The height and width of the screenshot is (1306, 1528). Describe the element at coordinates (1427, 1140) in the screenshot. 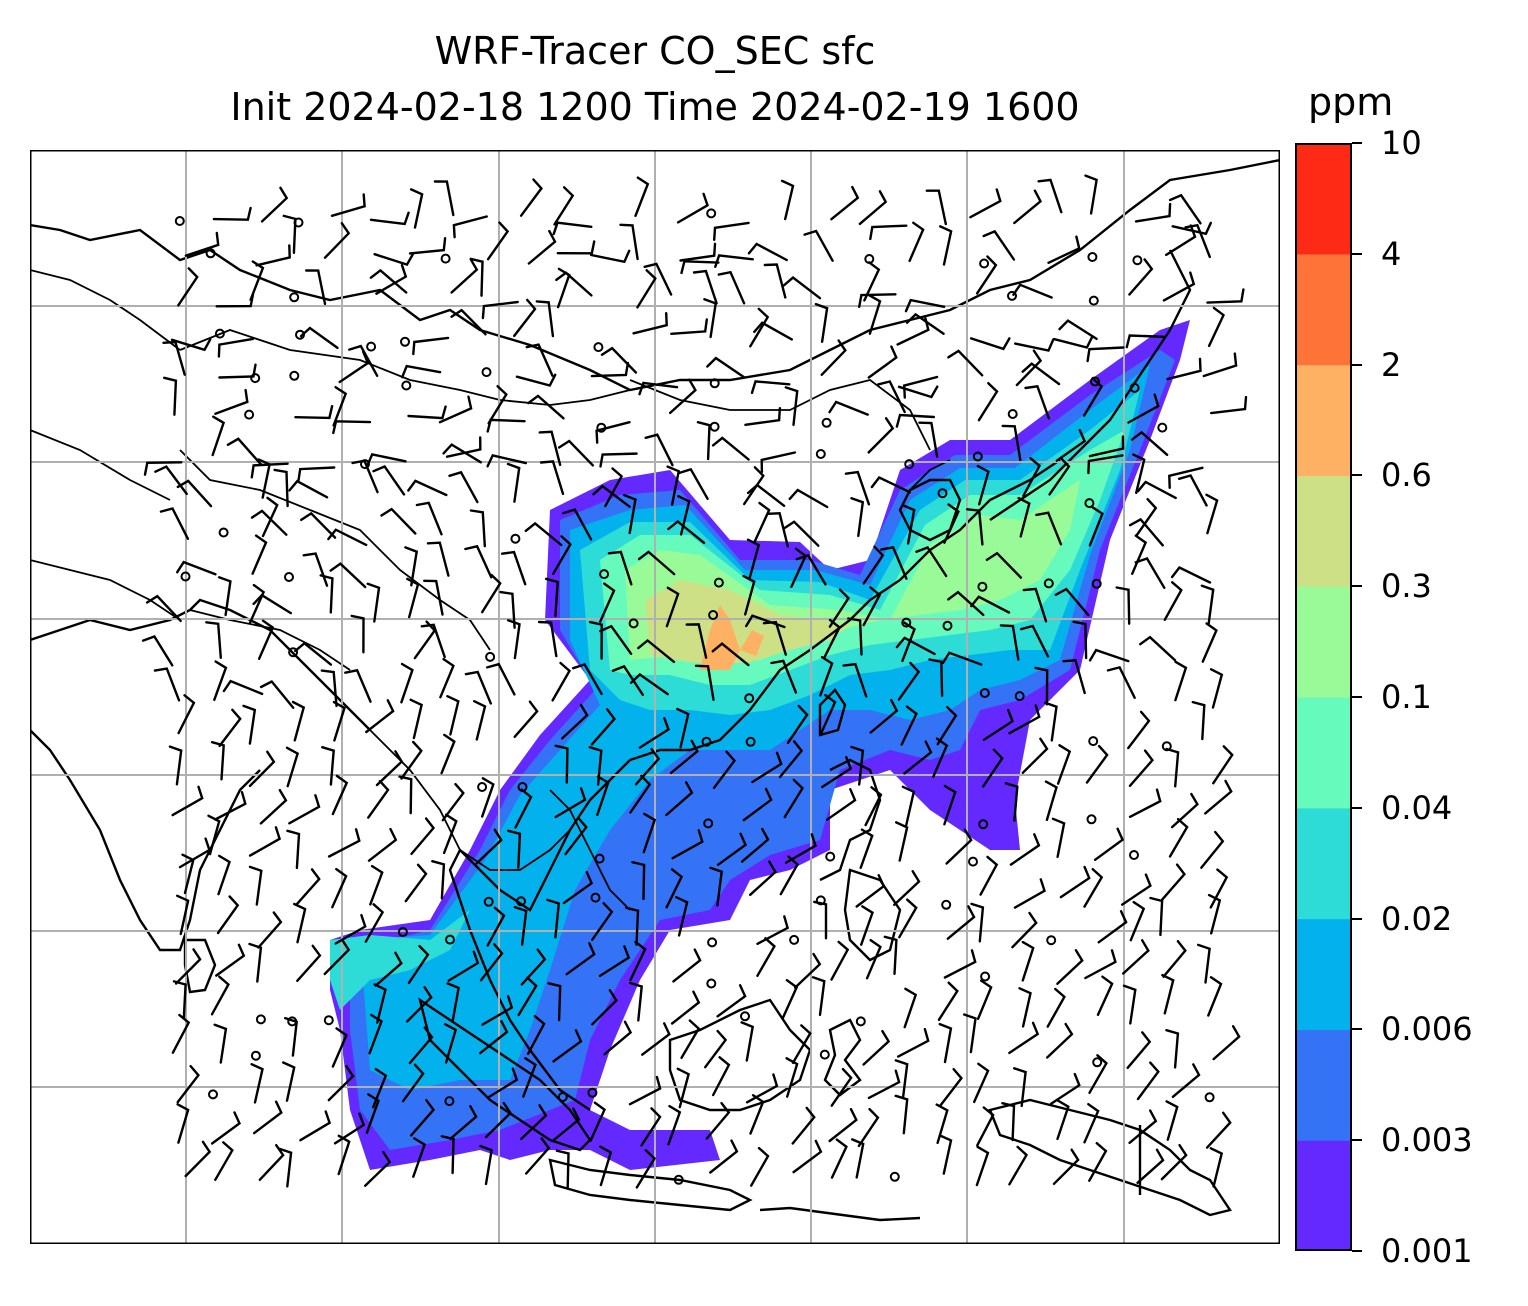

I see `colorbar-tick-label: 0.003` at that location.